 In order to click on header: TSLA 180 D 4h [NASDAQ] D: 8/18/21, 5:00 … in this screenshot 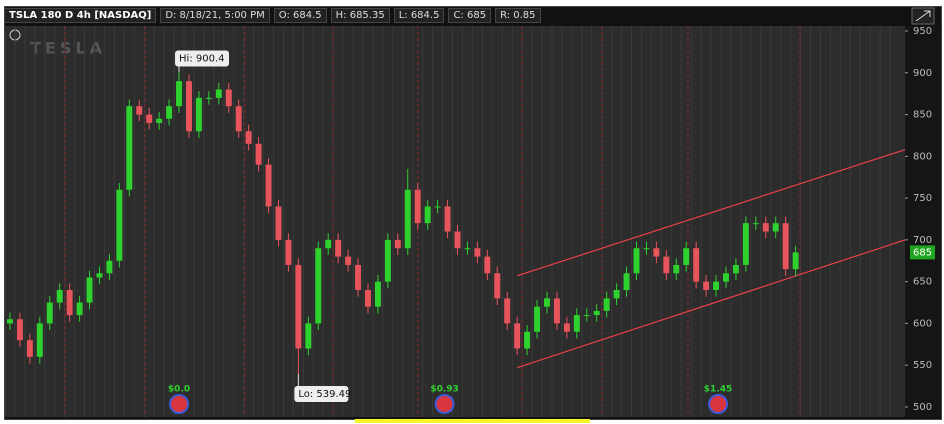, I will do `click(272, 15)`.